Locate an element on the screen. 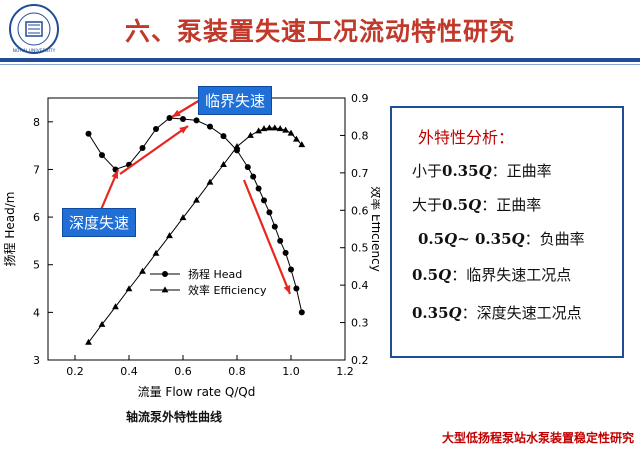  deep-stall-arrow-head is located at coordinates (114, 174).